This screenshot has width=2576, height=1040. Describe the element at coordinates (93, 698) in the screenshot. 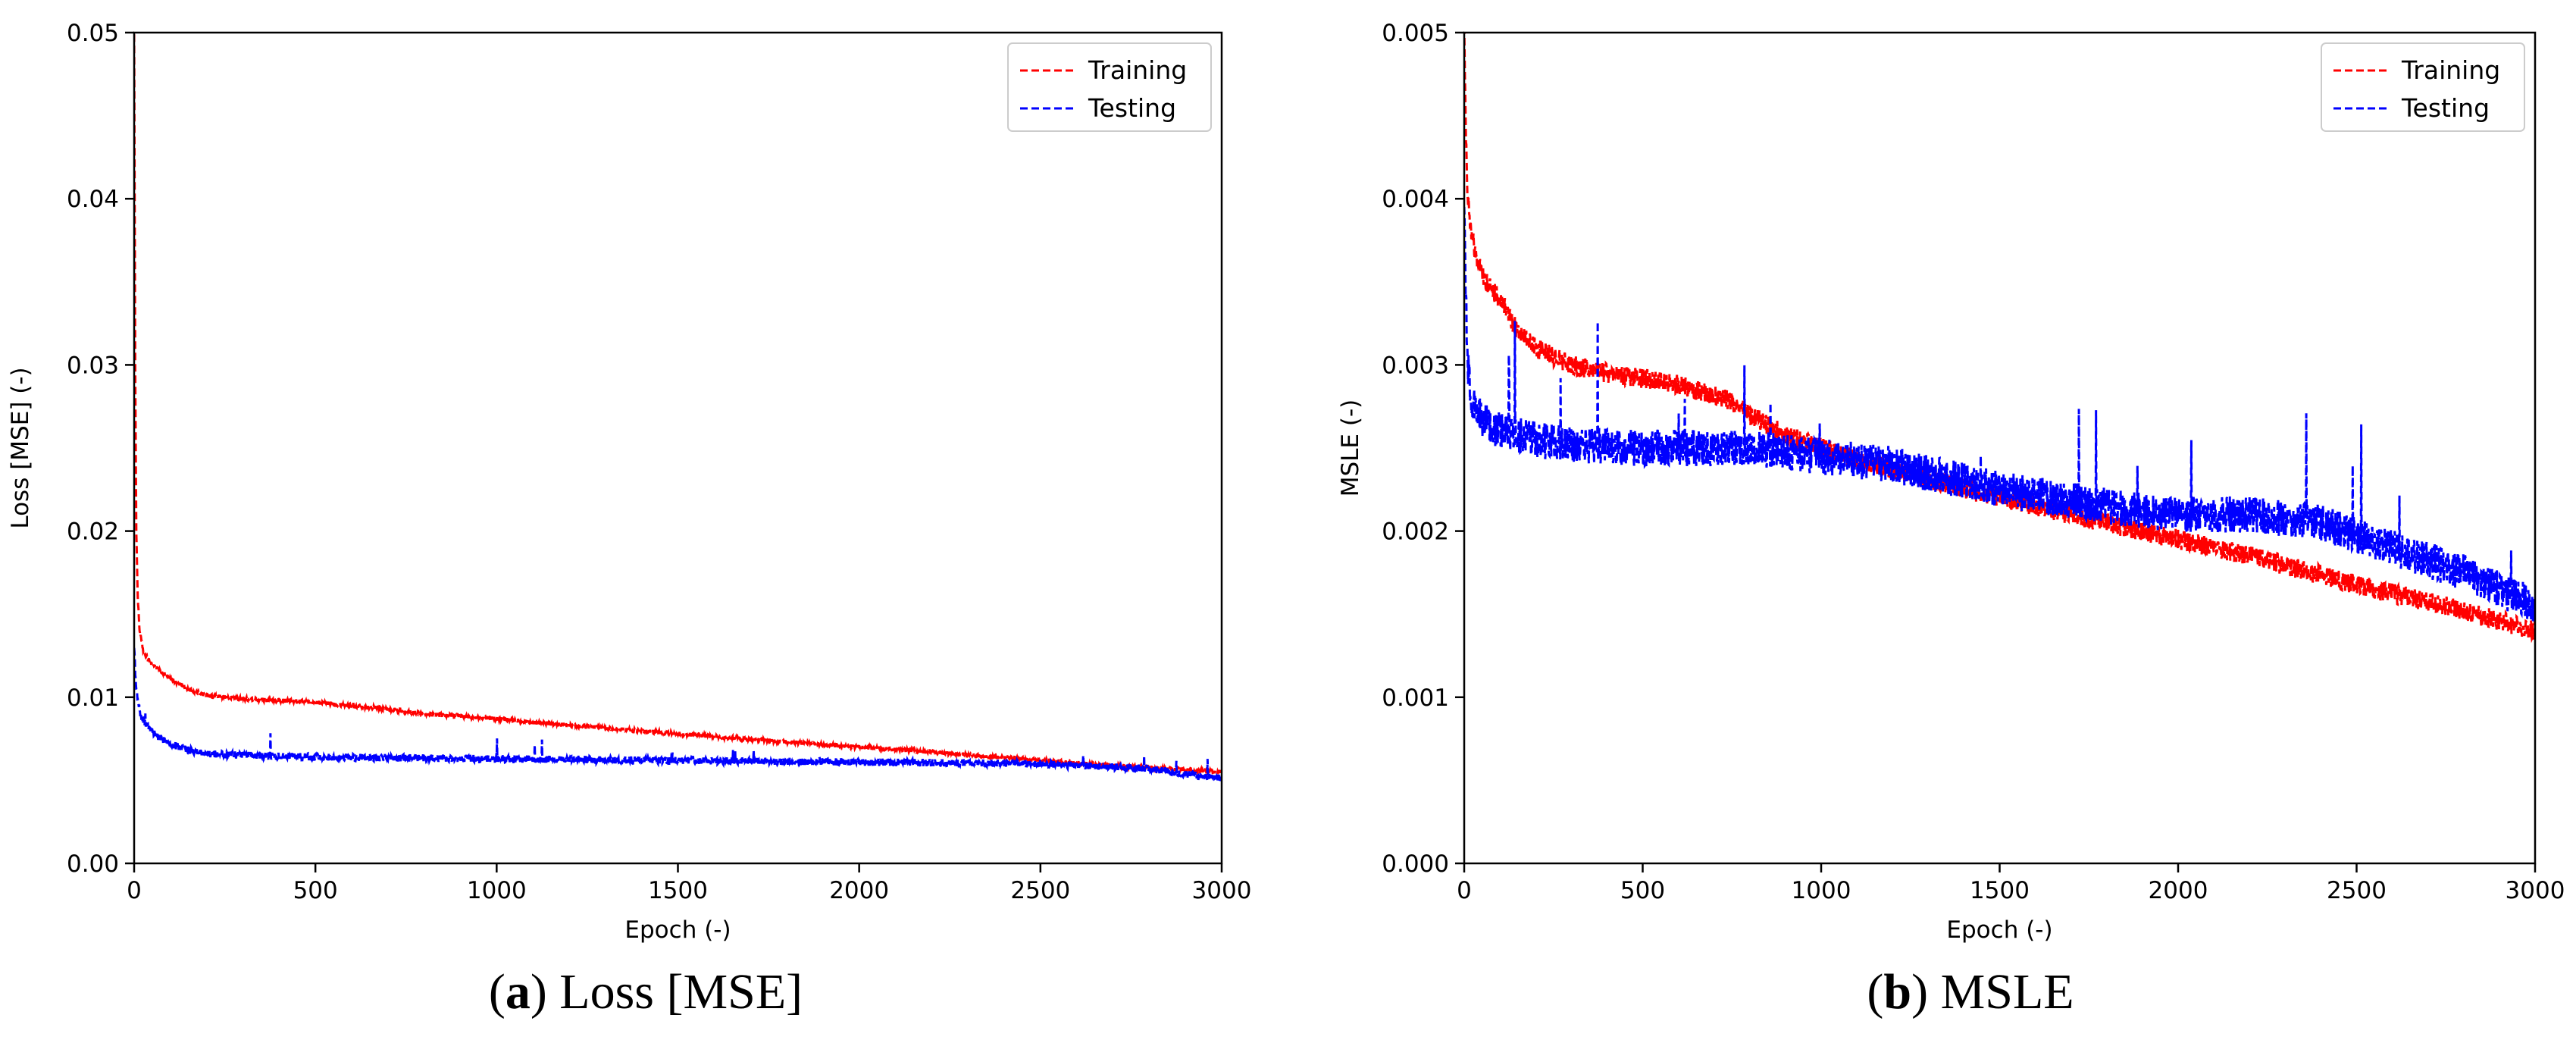

I see `y-tick-label: 0.01` at that location.